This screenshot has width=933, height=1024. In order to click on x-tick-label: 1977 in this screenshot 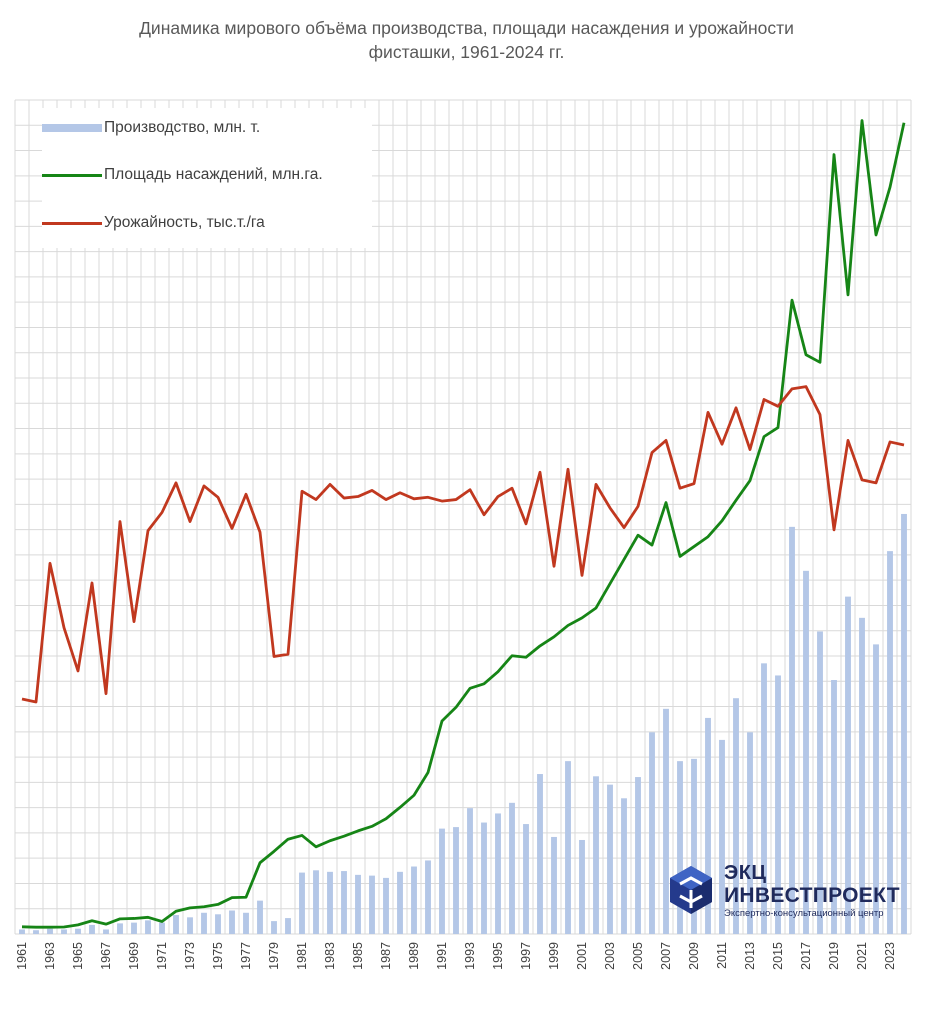, I will do `click(246, 956)`.